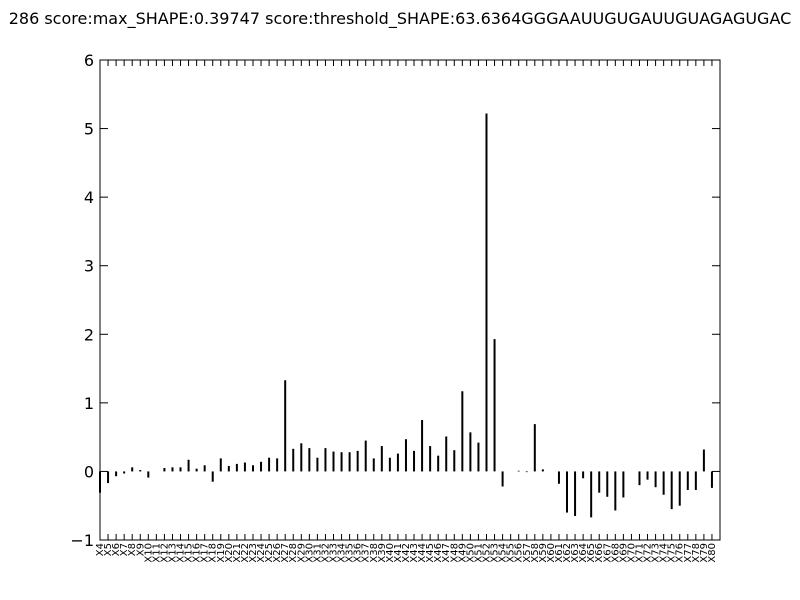 This screenshot has height=600, width=800. I want to click on x-tick-label: X64, so click(583, 553).